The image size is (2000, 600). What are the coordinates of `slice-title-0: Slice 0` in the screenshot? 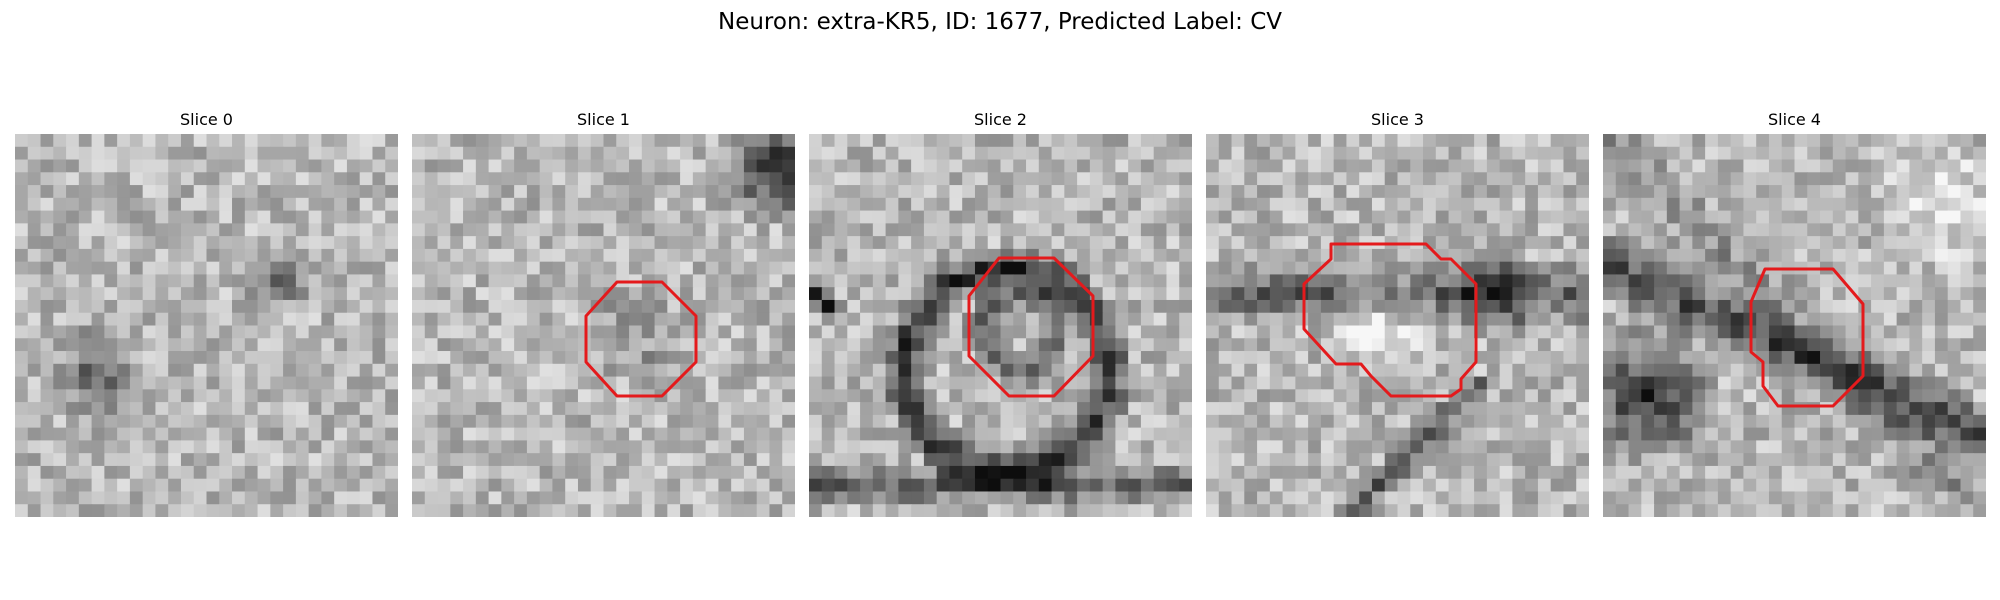 It's located at (206, 119).